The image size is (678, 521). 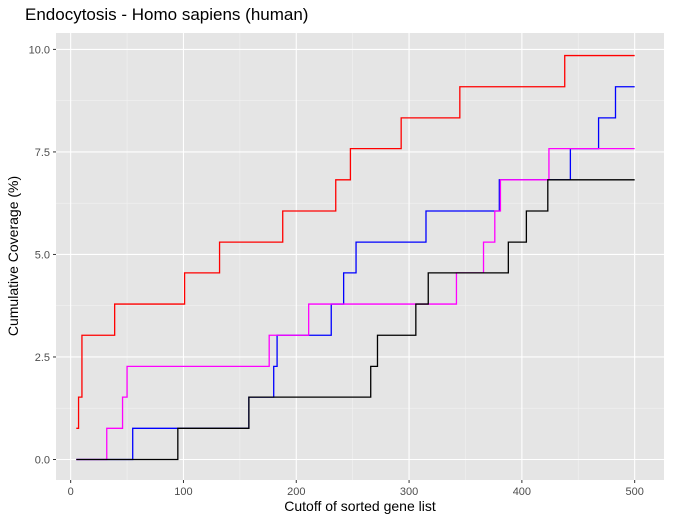 I want to click on y-tick-label: 2.5, so click(x=42, y=358).